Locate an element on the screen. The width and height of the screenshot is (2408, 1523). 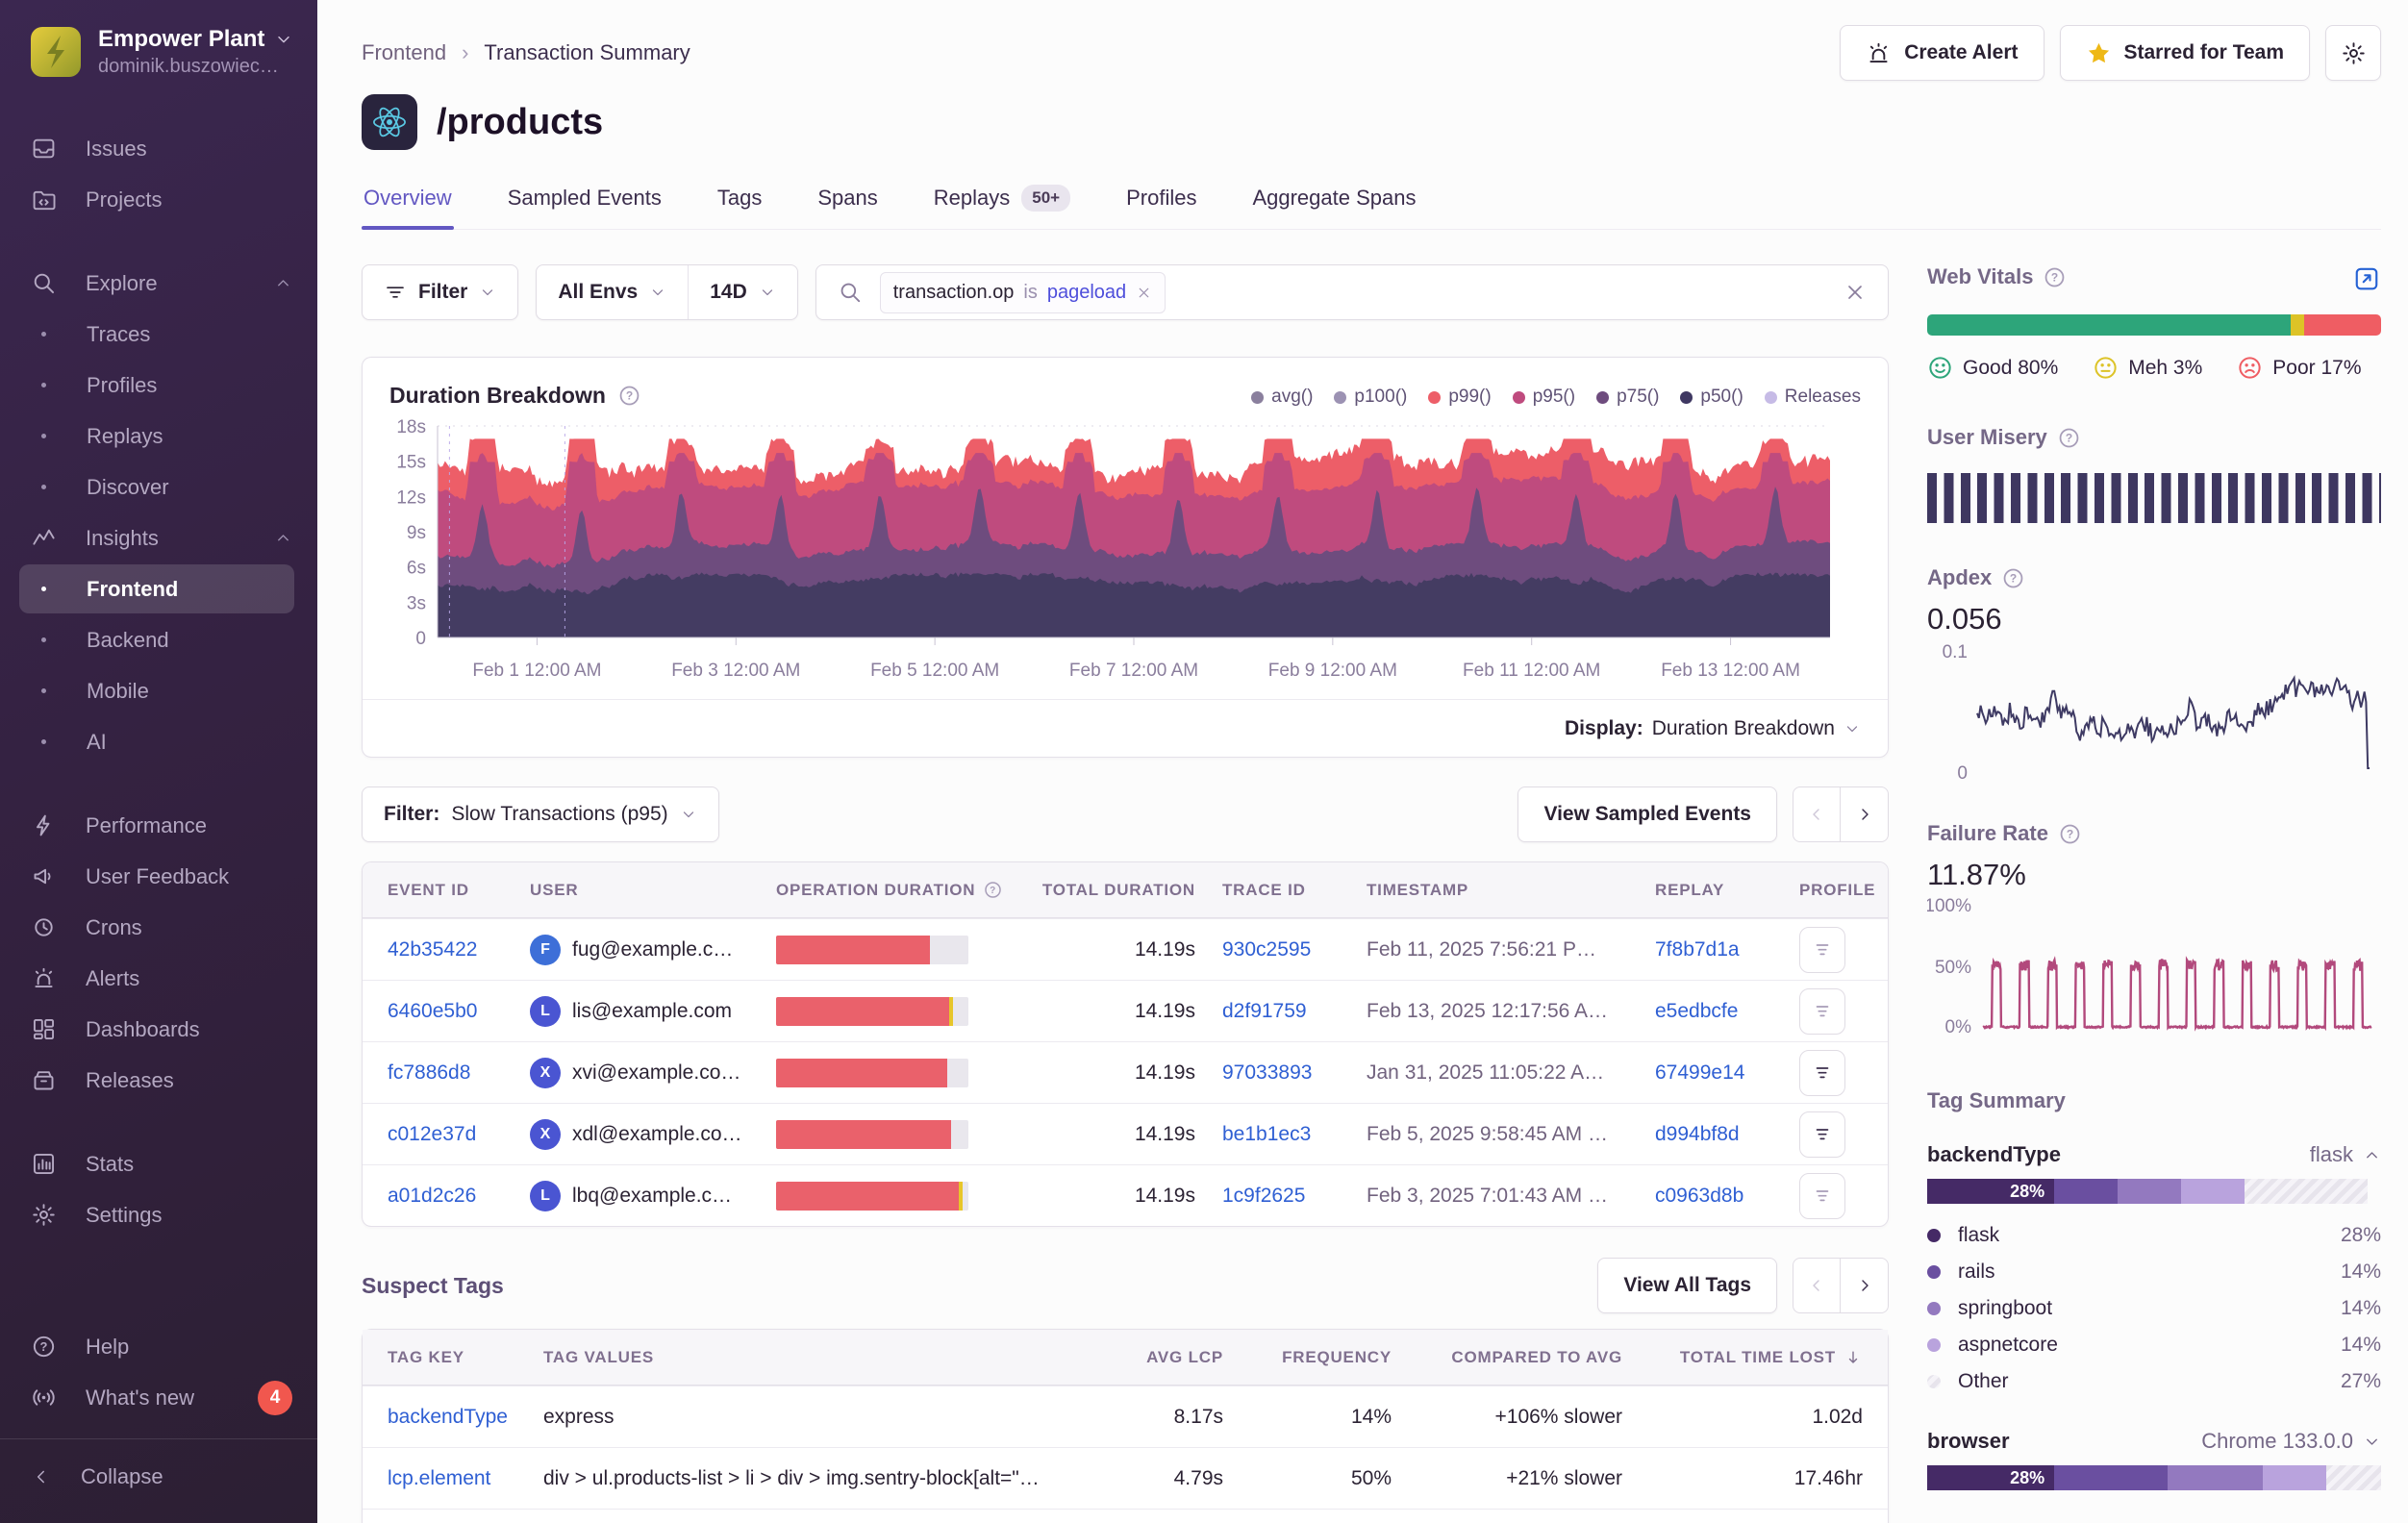
create-alert-button: Create Alert is located at coordinates (1942, 53).